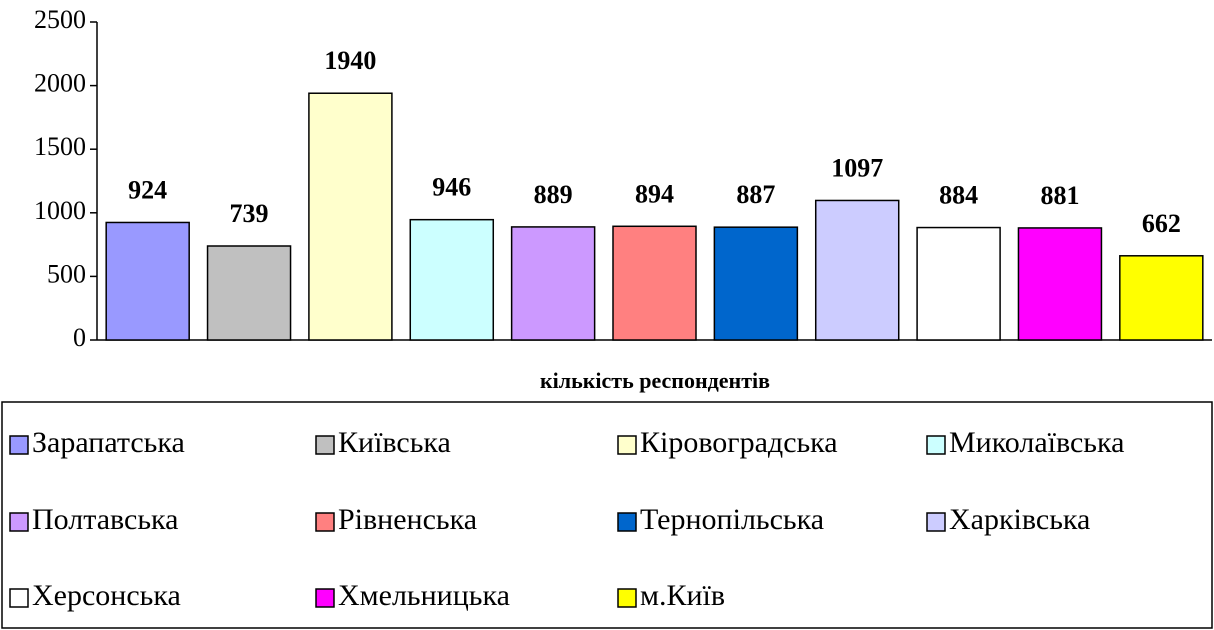 Image resolution: width=1214 pixels, height=630 pixels. Describe the element at coordinates (60, 83) in the screenshot. I see `y-tick-label: 2000` at that location.